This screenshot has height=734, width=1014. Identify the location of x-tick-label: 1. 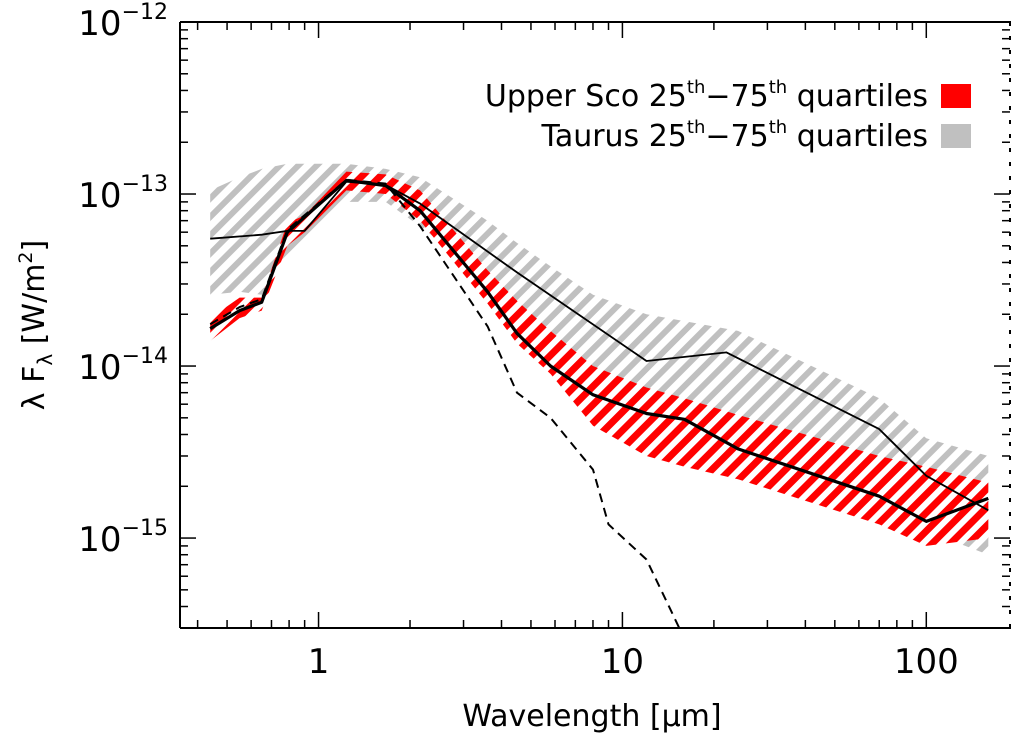
(319, 662).